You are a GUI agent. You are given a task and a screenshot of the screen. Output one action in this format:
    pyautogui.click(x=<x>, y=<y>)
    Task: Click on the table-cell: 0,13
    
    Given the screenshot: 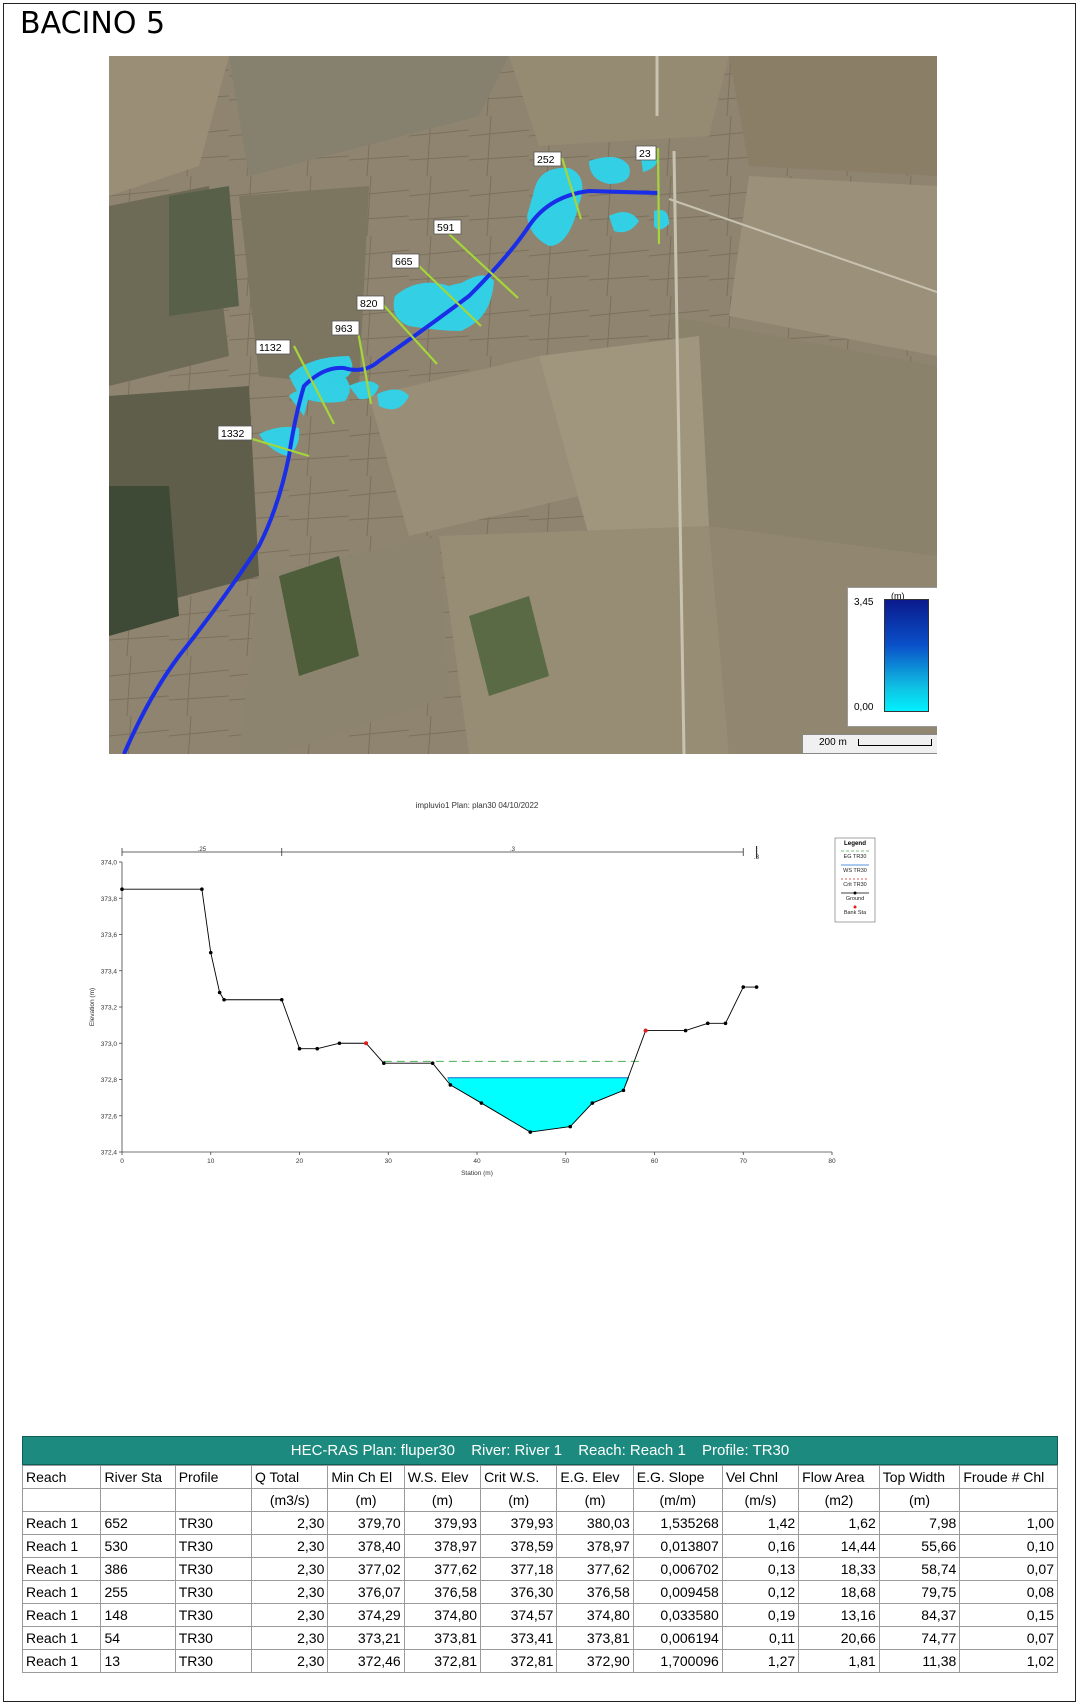 What is the action you would take?
    pyautogui.click(x=760, y=1569)
    